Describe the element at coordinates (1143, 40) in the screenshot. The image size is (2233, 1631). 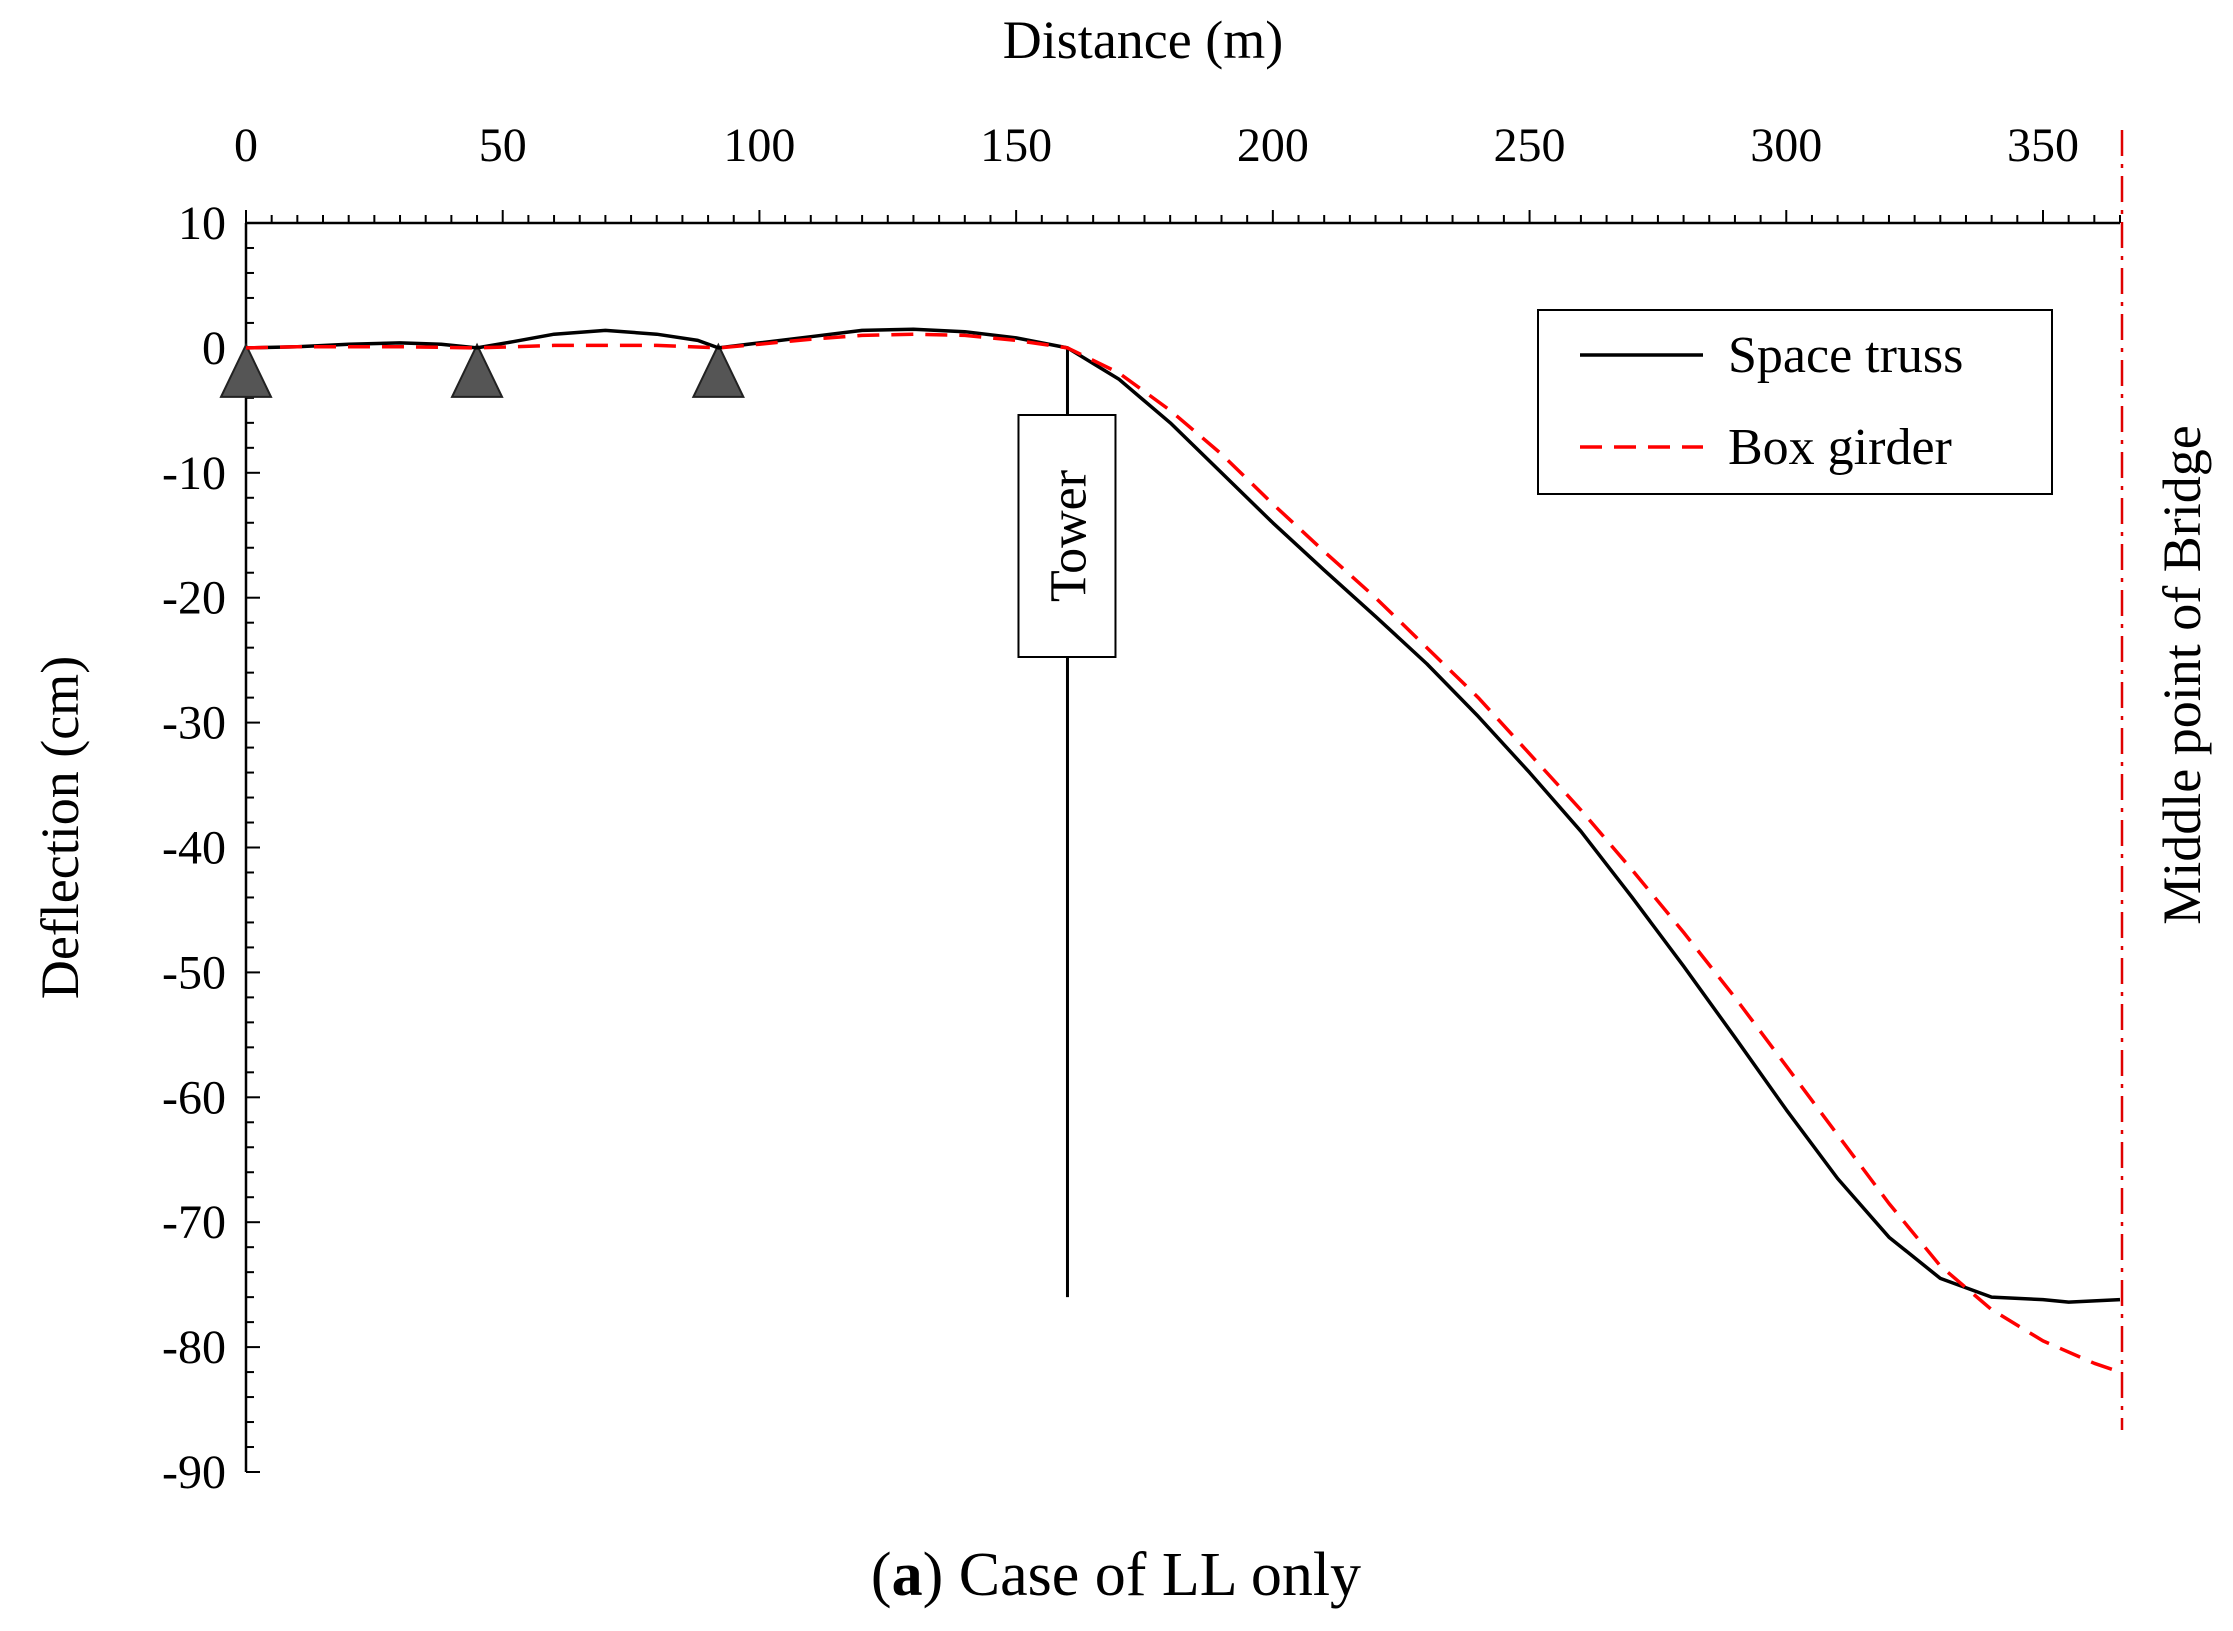
I see `x-axis-title: Distance (m)` at that location.